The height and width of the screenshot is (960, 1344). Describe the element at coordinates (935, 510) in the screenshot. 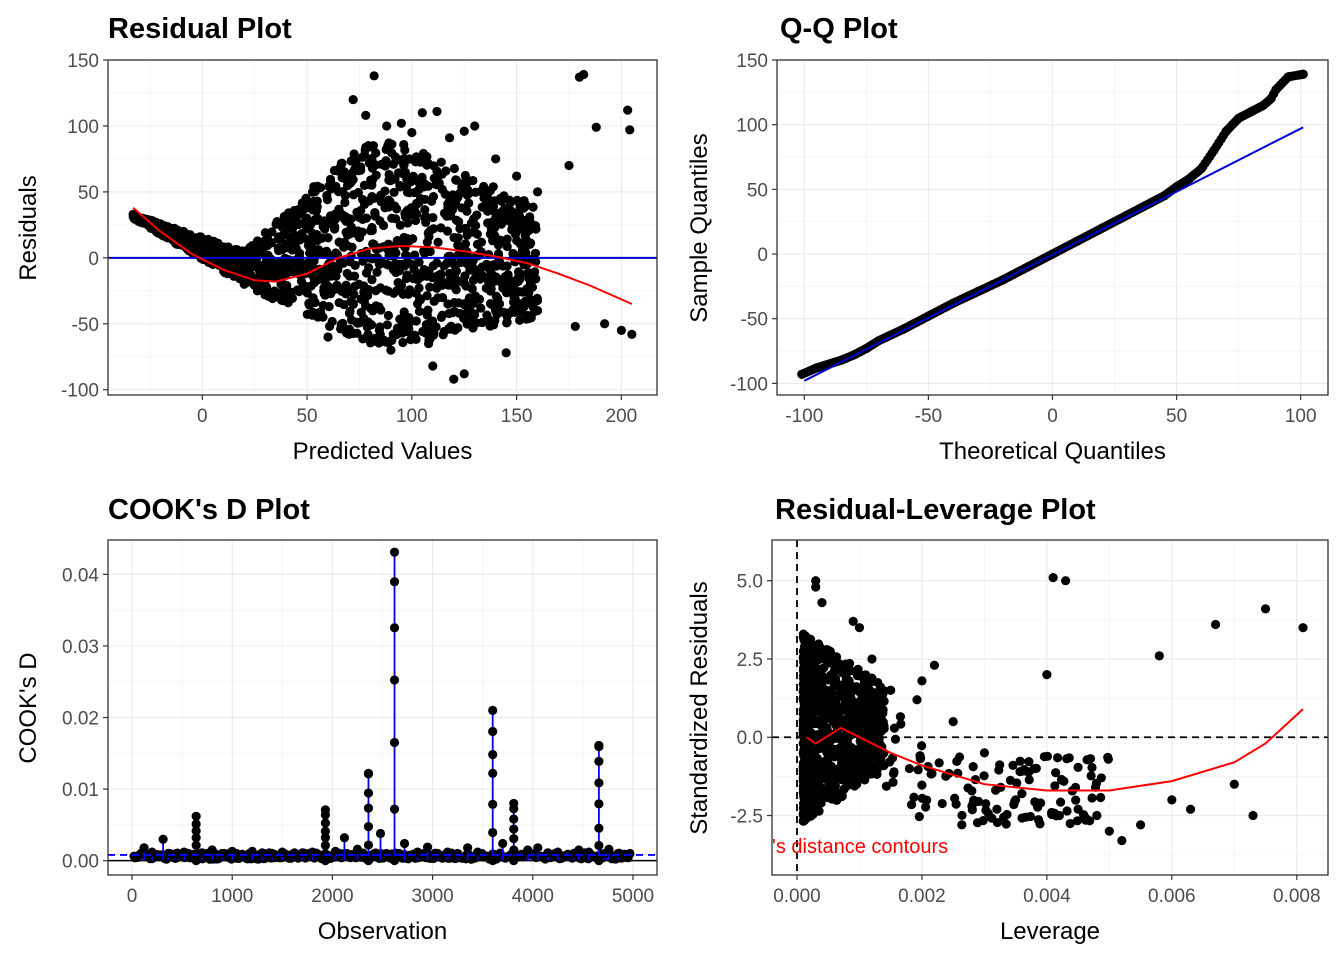

I see `chart-title: Residual-Leverage Plot` at that location.